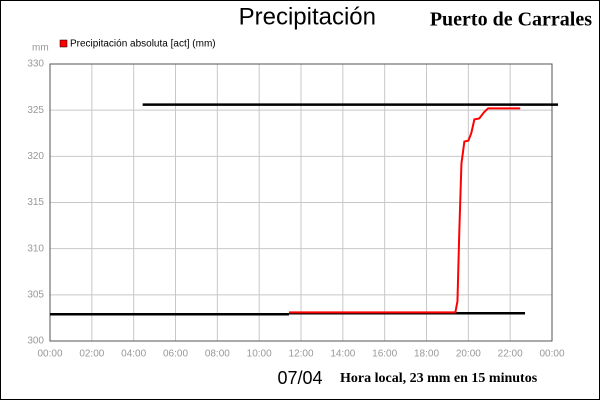 This screenshot has width=600, height=400. I want to click on chart-subtitle: Puerto de Carrales, so click(511, 20).